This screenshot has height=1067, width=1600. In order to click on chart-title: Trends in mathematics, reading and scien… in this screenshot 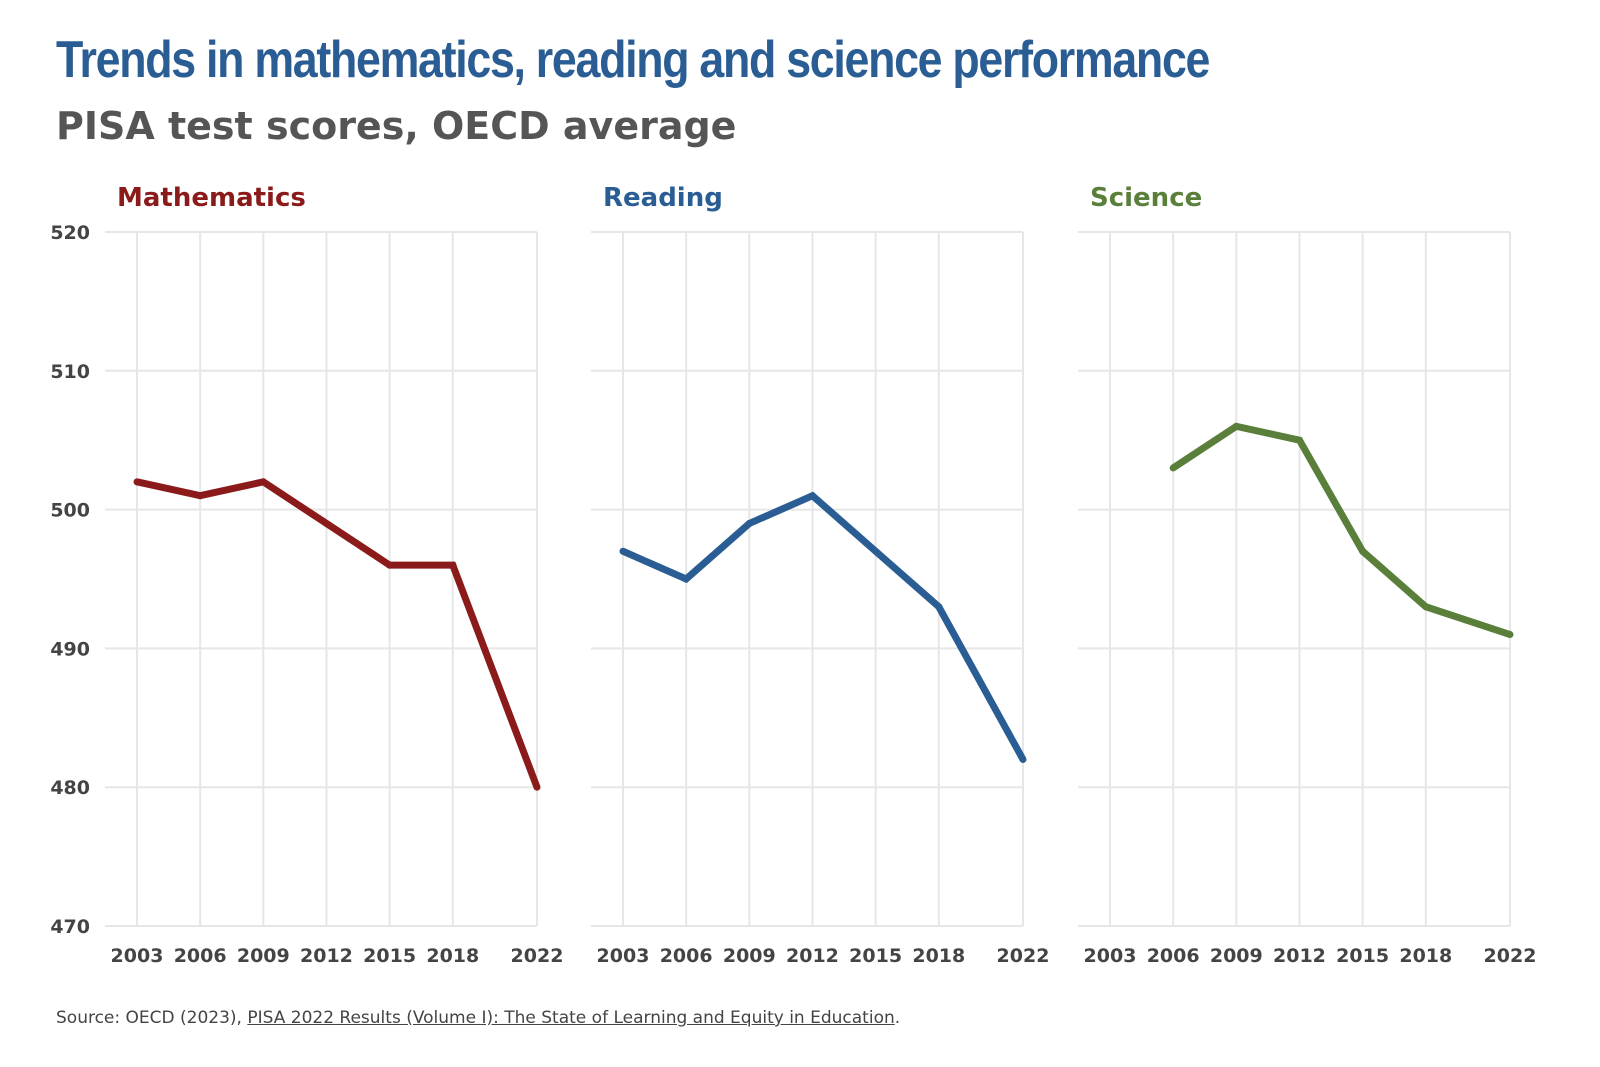, I will do `click(633, 60)`.